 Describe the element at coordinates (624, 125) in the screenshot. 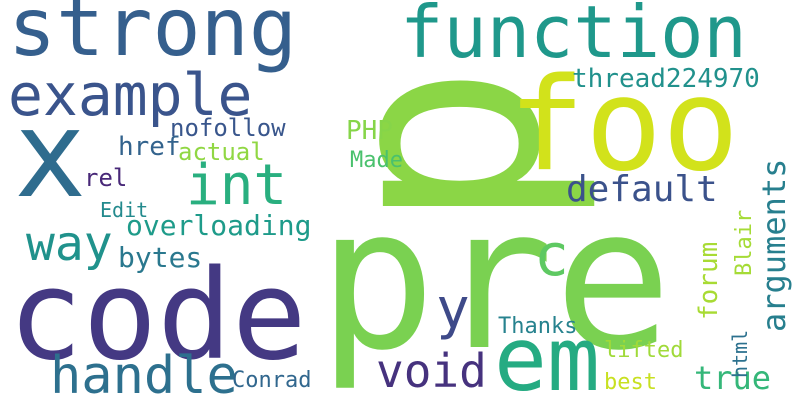

I see `word-foo: foo` at that location.